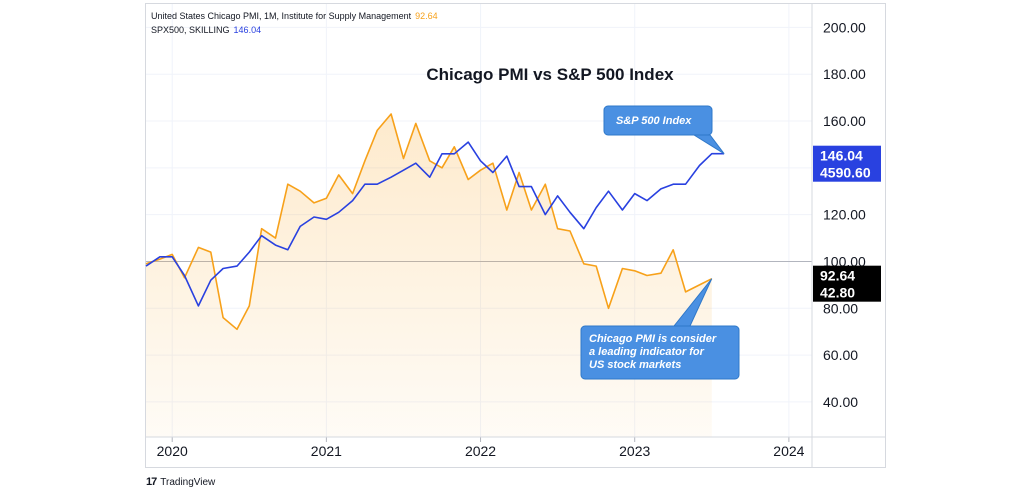  What do you see at coordinates (151, 482) in the screenshot?
I see `tradingview-logo-icon: 17` at bounding box center [151, 482].